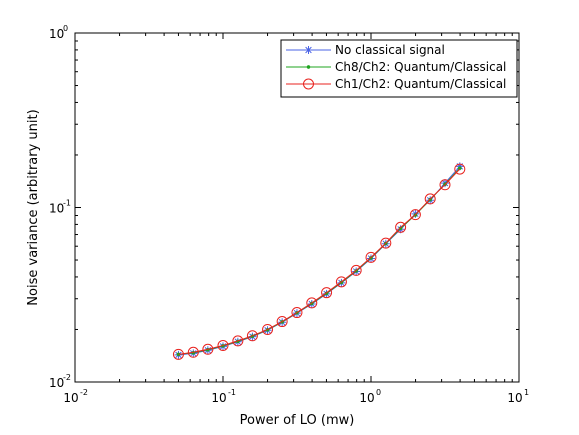  I want to click on legend-label-3: Ch1/Ch2: Quantum/Classical, so click(420, 84).